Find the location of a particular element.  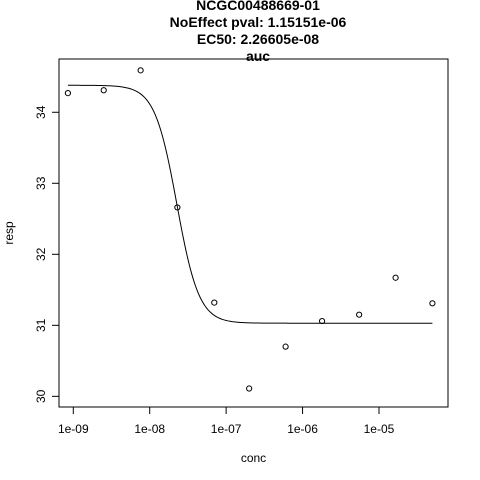

y-tick-label: 33 is located at coordinates (41, 183).